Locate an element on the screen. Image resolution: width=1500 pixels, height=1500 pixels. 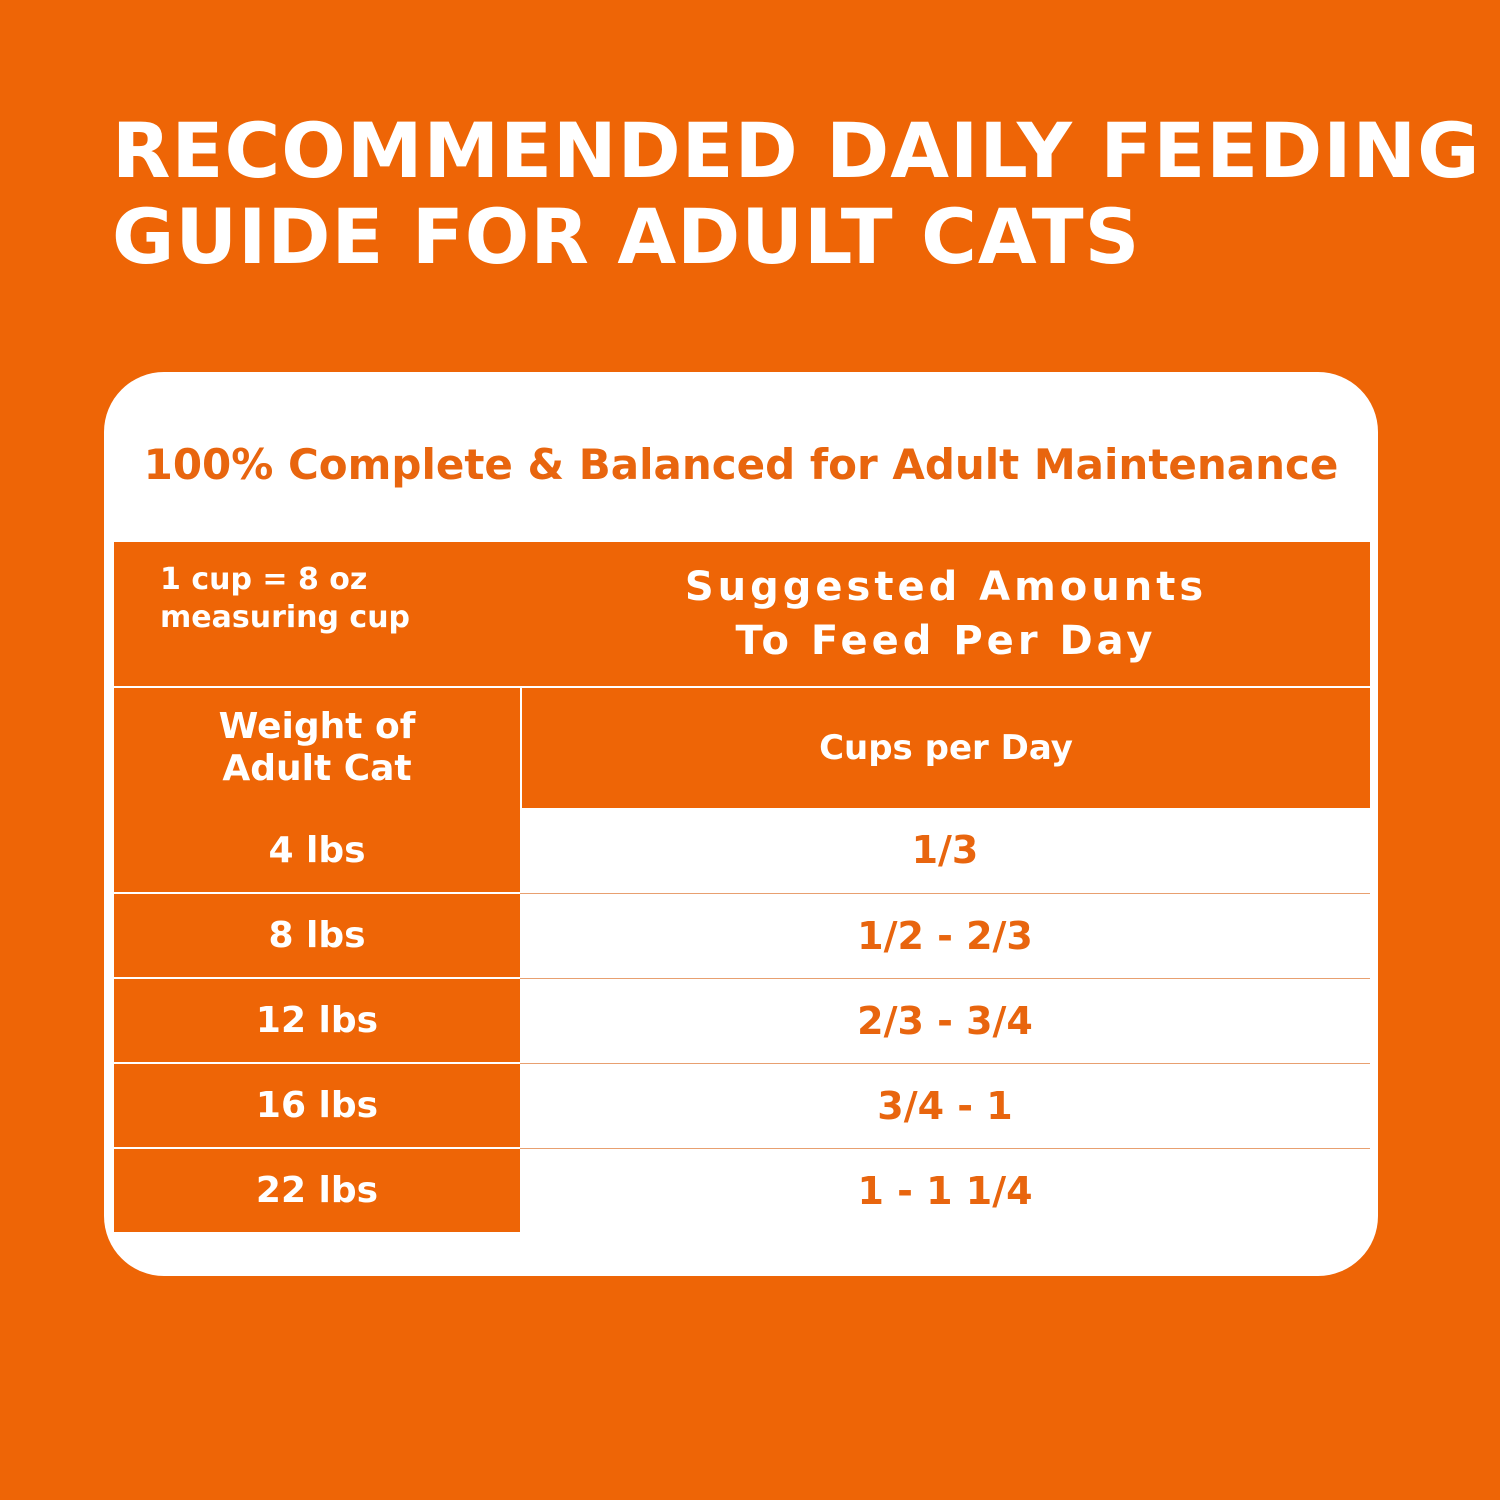
column-header-text: Adult Cat is located at coordinates (317, 768).